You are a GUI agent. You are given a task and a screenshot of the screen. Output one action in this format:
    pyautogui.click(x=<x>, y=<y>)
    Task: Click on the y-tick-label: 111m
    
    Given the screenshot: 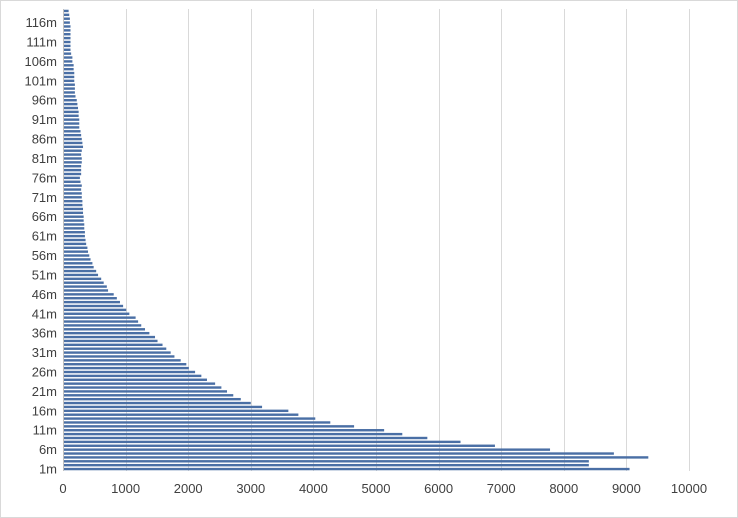 What is the action you would take?
    pyautogui.click(x=41, y=42)
    